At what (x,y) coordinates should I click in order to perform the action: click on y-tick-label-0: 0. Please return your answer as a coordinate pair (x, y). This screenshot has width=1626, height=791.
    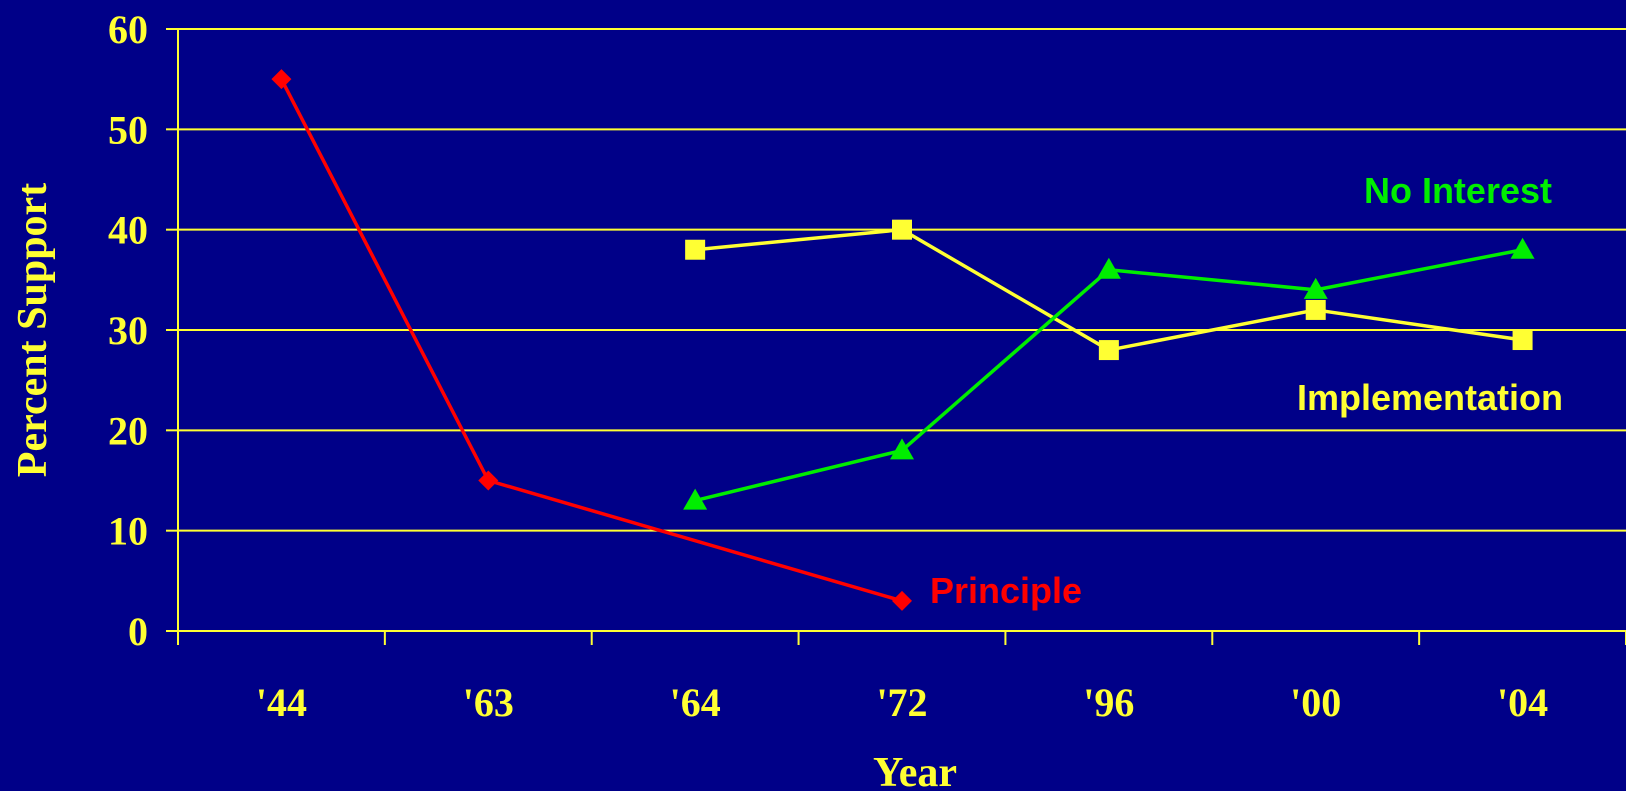
    Looking at the image, I should click on (138, 631).